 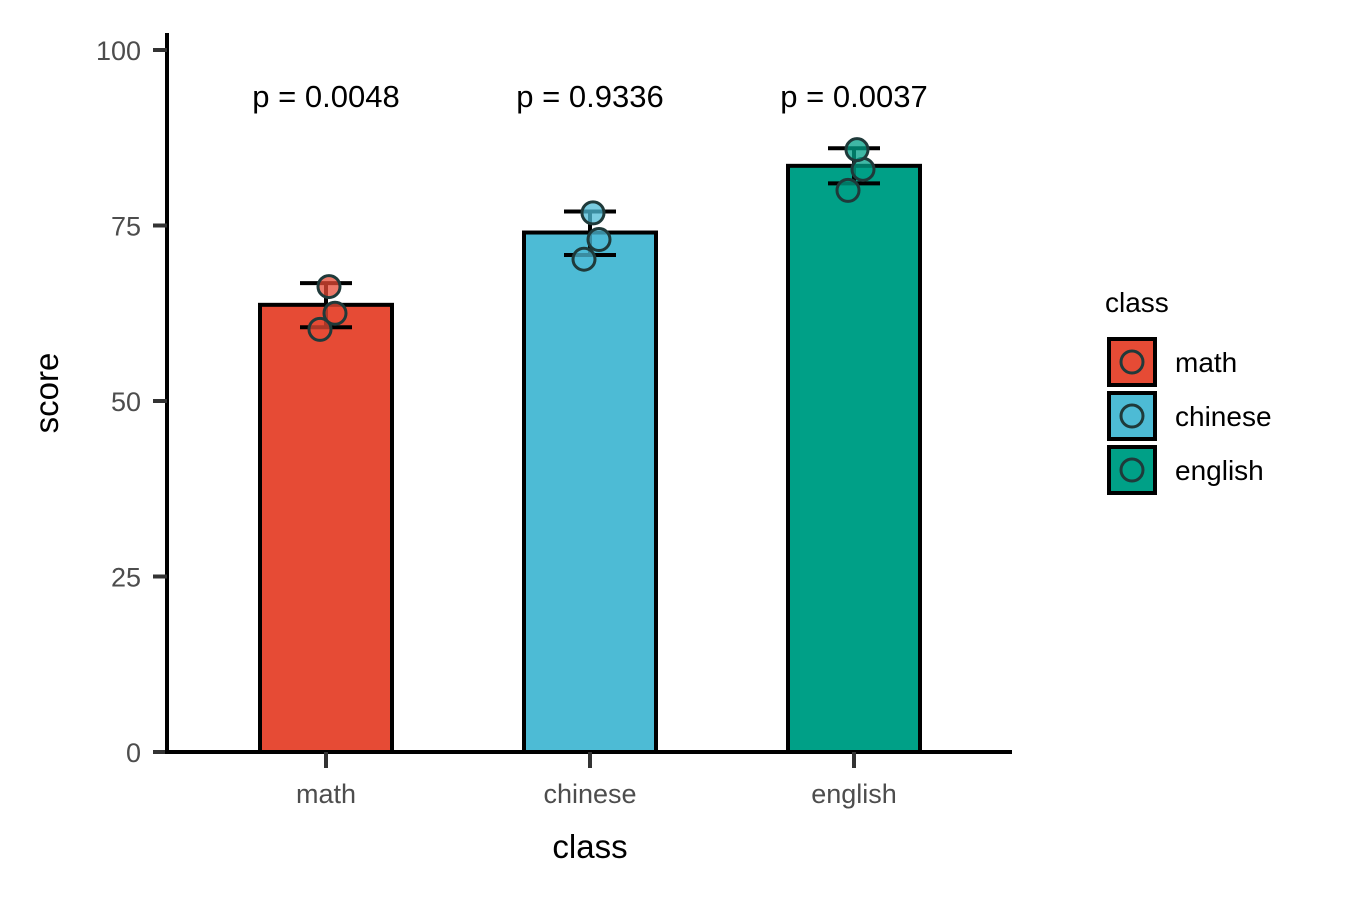 I want to click on legend-point-chinese, so click(x=1132, y=416).